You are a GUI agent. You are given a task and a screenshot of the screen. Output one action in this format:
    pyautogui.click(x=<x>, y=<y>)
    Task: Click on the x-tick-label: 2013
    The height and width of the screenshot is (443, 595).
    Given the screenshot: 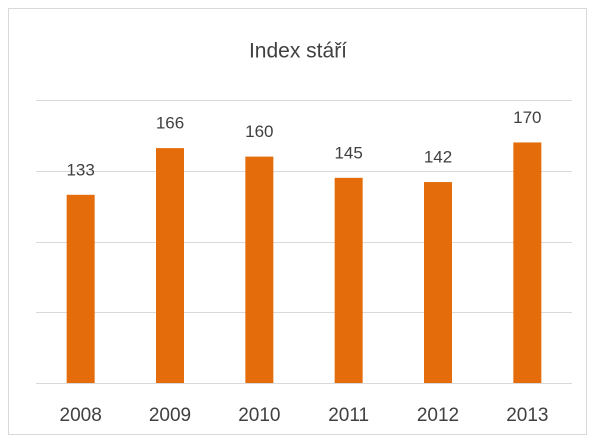 What is the action you would take?
    pyautogui.click(x=527, y=415)
    